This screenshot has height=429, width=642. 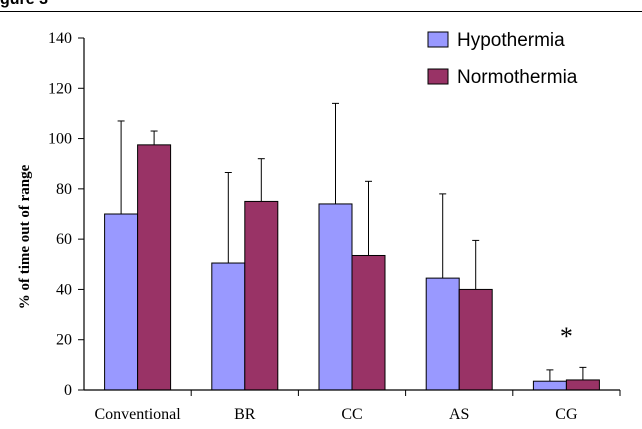 I want to click on y-tick-label: 120, so click(x=60, y=88).